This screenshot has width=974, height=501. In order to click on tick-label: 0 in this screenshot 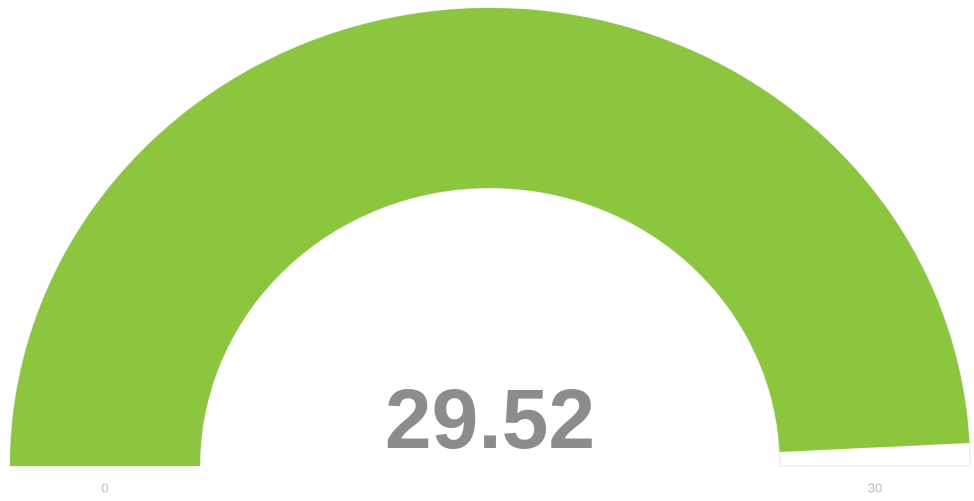, I will do `click(104, 487)`.